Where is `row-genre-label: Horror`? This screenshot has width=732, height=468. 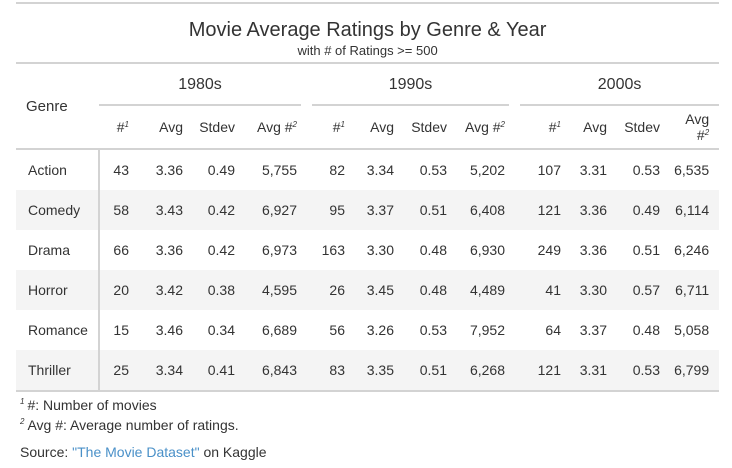 row-genre-label: Horror is located at coordinates (58, 290).